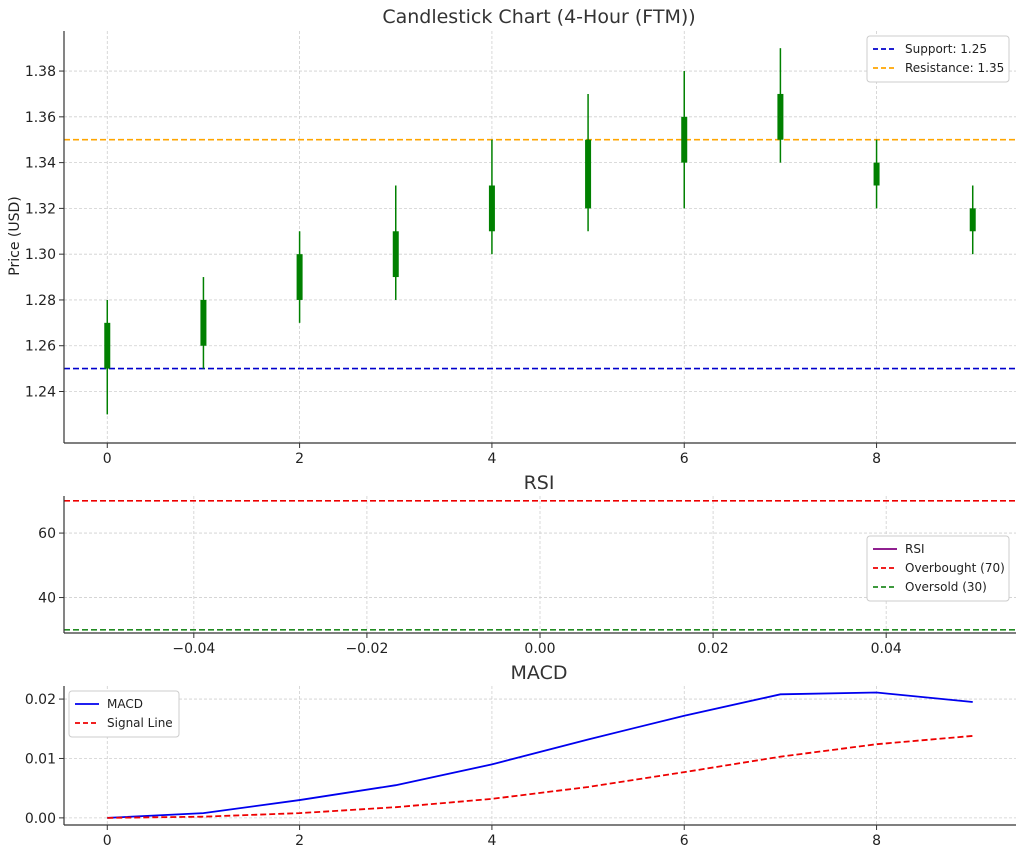 This screenshot has width=1024, height=852. I want to click on macd-x-tick-label-1: 2, so click(299, 841).